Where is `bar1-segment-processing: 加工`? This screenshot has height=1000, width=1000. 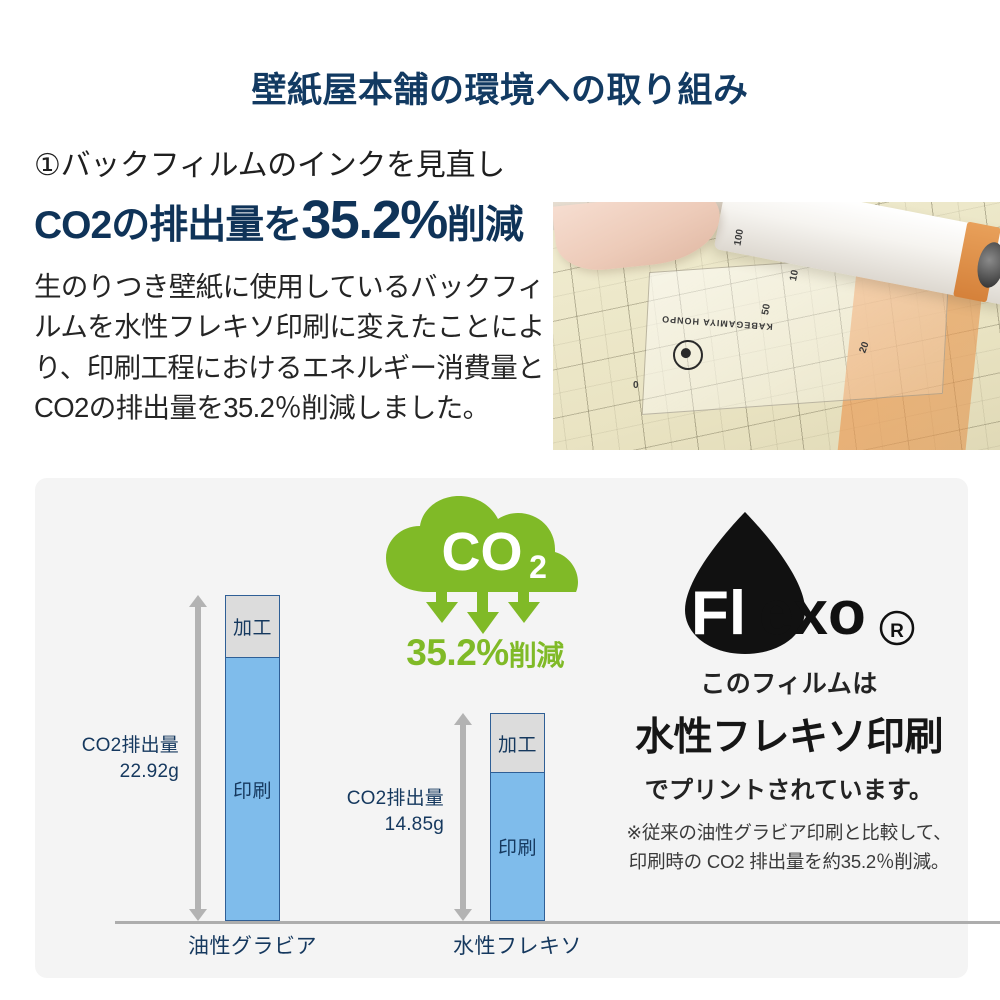
bar1-segment-processing: 加工 is located at coordinates (252, 627).